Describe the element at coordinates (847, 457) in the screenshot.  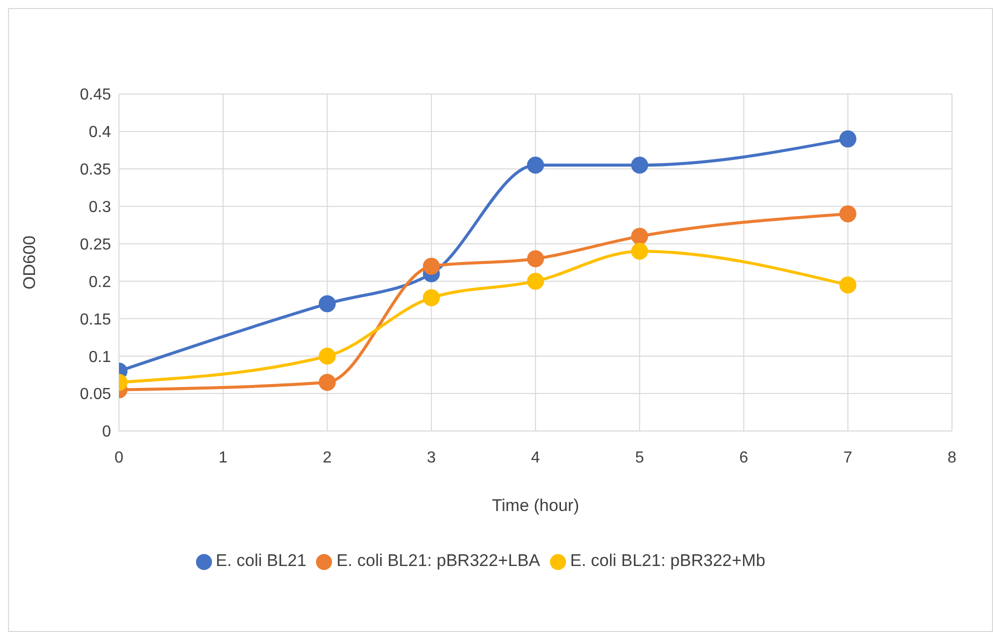
I see `x-tick-label: 7` at that location.